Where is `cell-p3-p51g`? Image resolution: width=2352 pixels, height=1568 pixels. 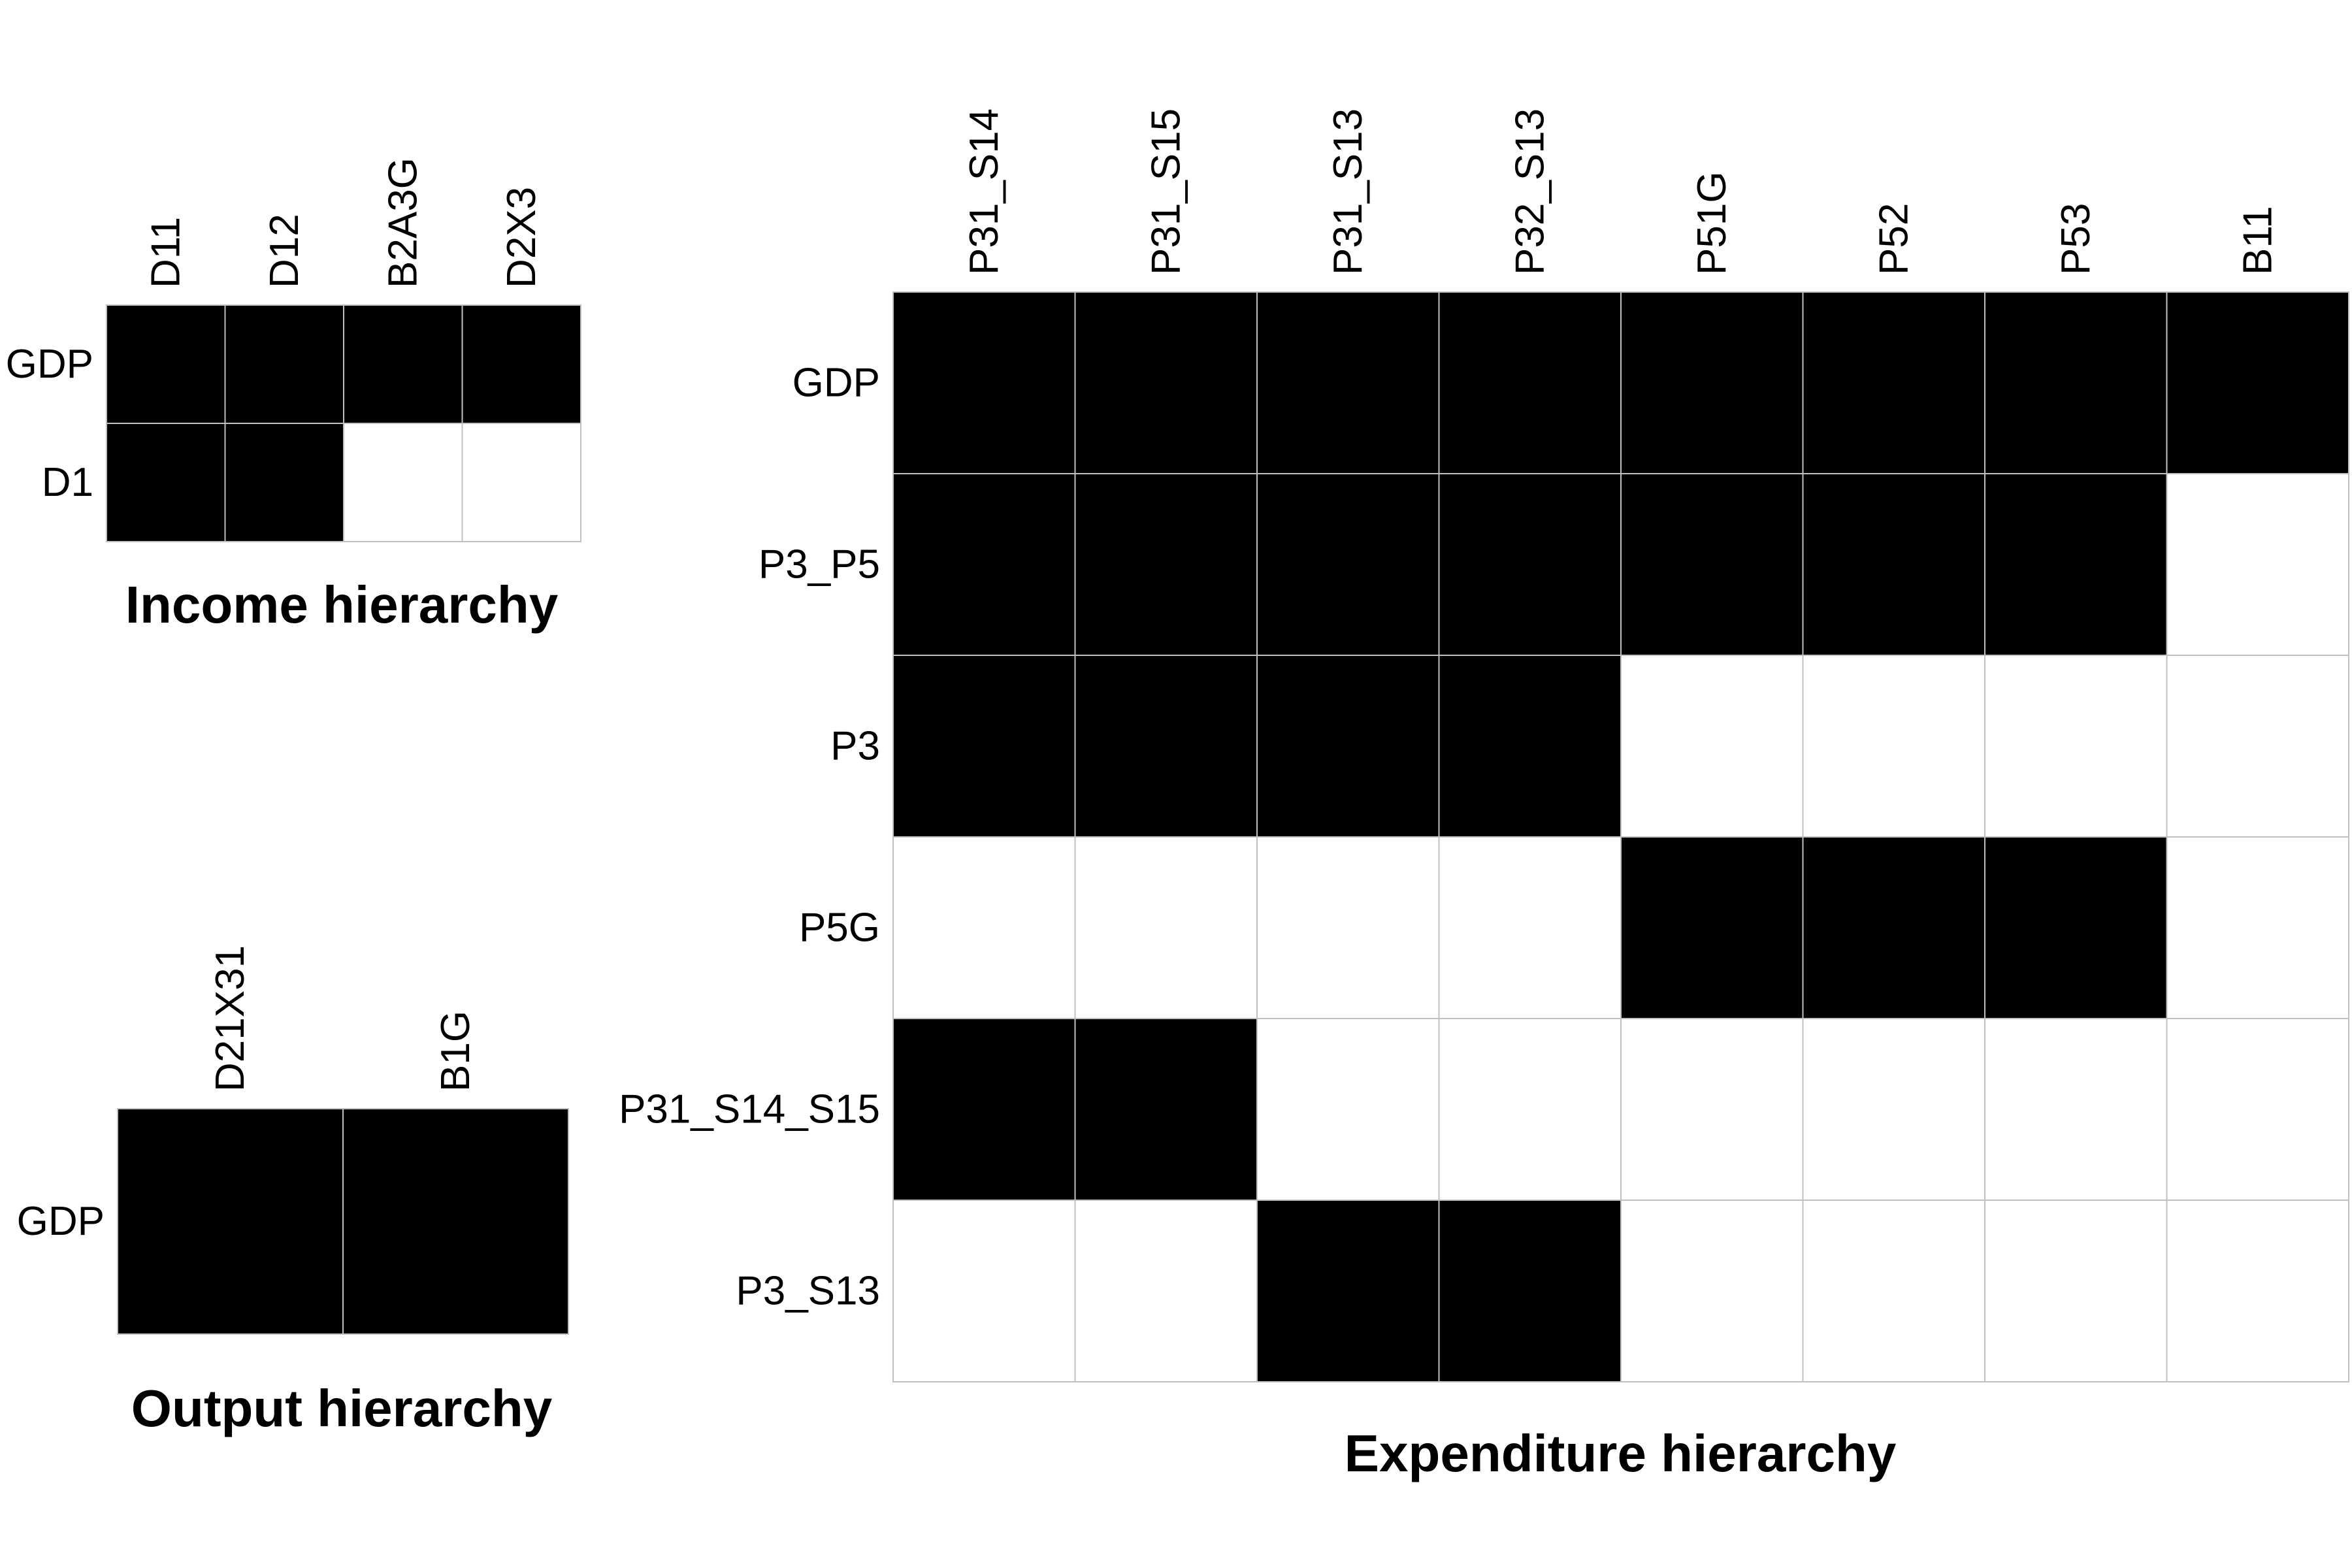 cell-p3-p51g is located at coordinates (1712, 746).